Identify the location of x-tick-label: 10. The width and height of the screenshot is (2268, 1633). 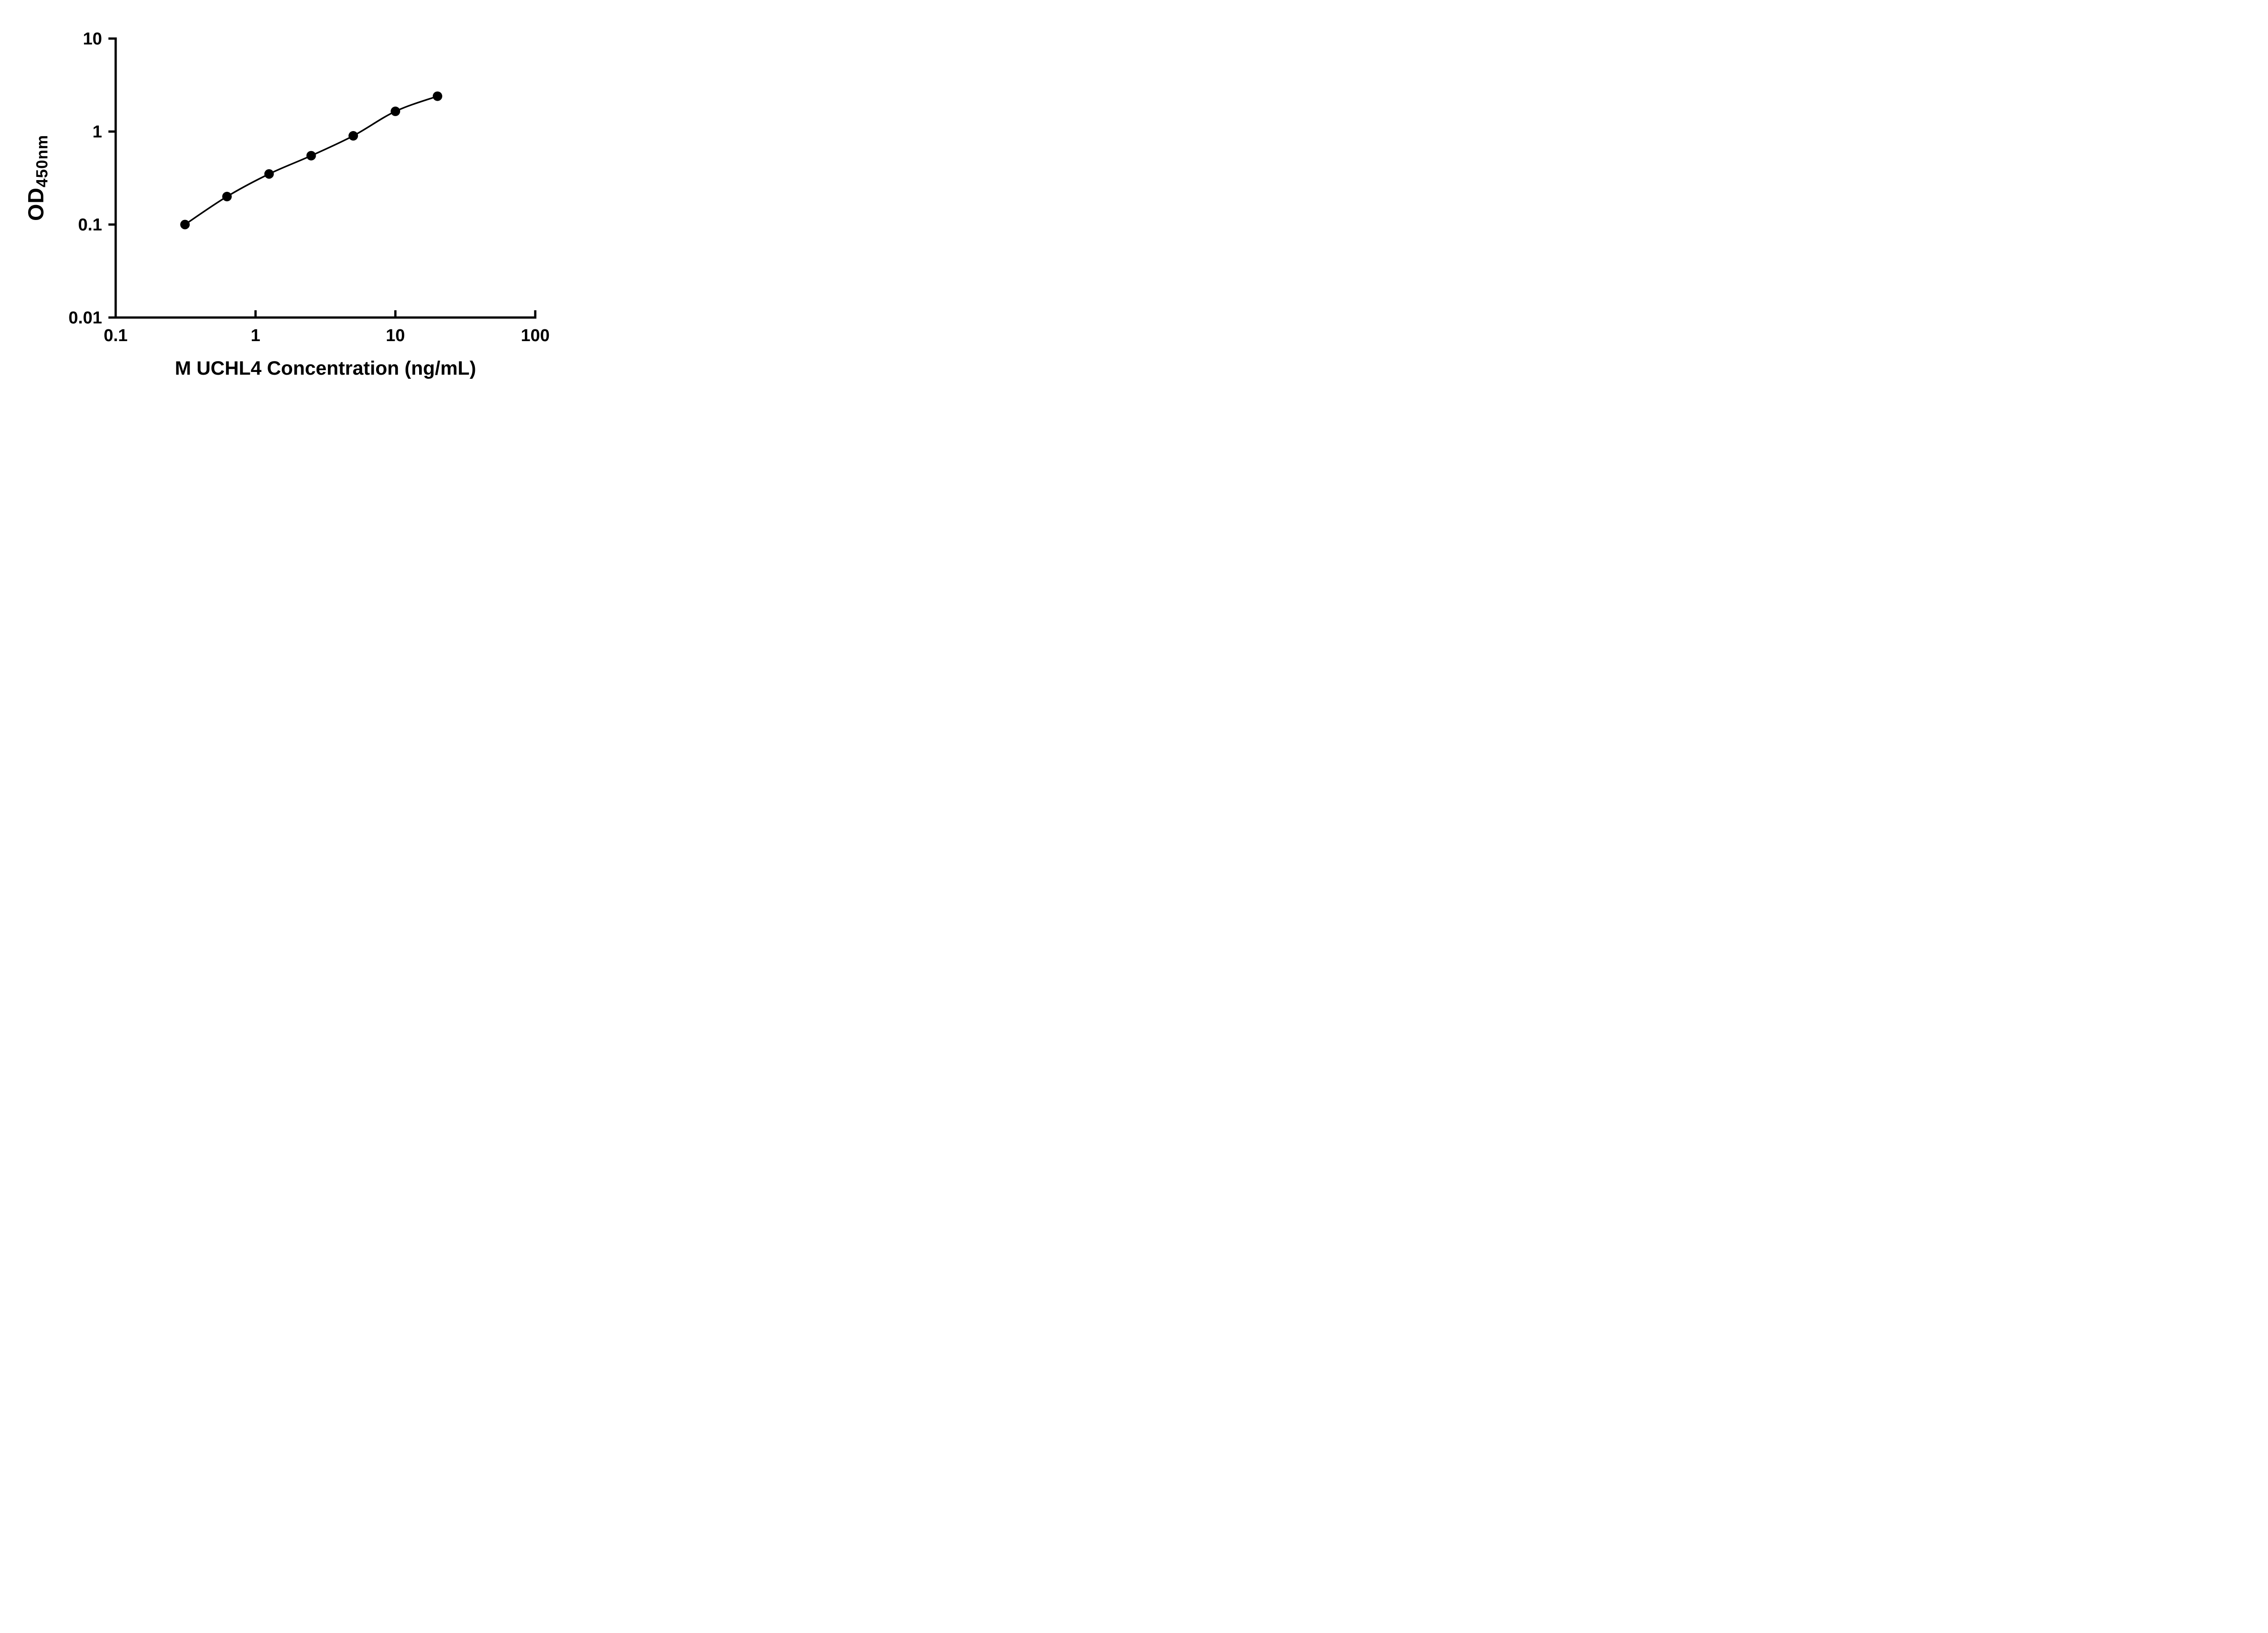
(395, 335).